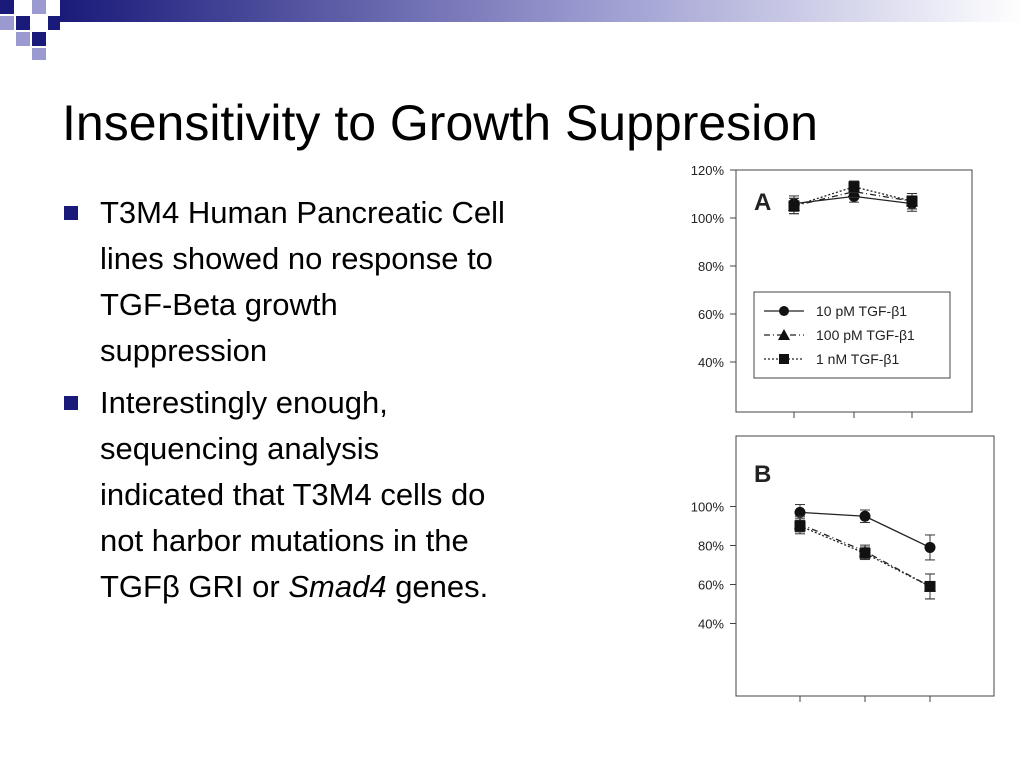 This screenshot has width=1024, height=768. What do you see at coordinates (284, 540) in the screenshot?
I see `bullet-line: not harbor mutations in the` at bounding box center [284, 540].